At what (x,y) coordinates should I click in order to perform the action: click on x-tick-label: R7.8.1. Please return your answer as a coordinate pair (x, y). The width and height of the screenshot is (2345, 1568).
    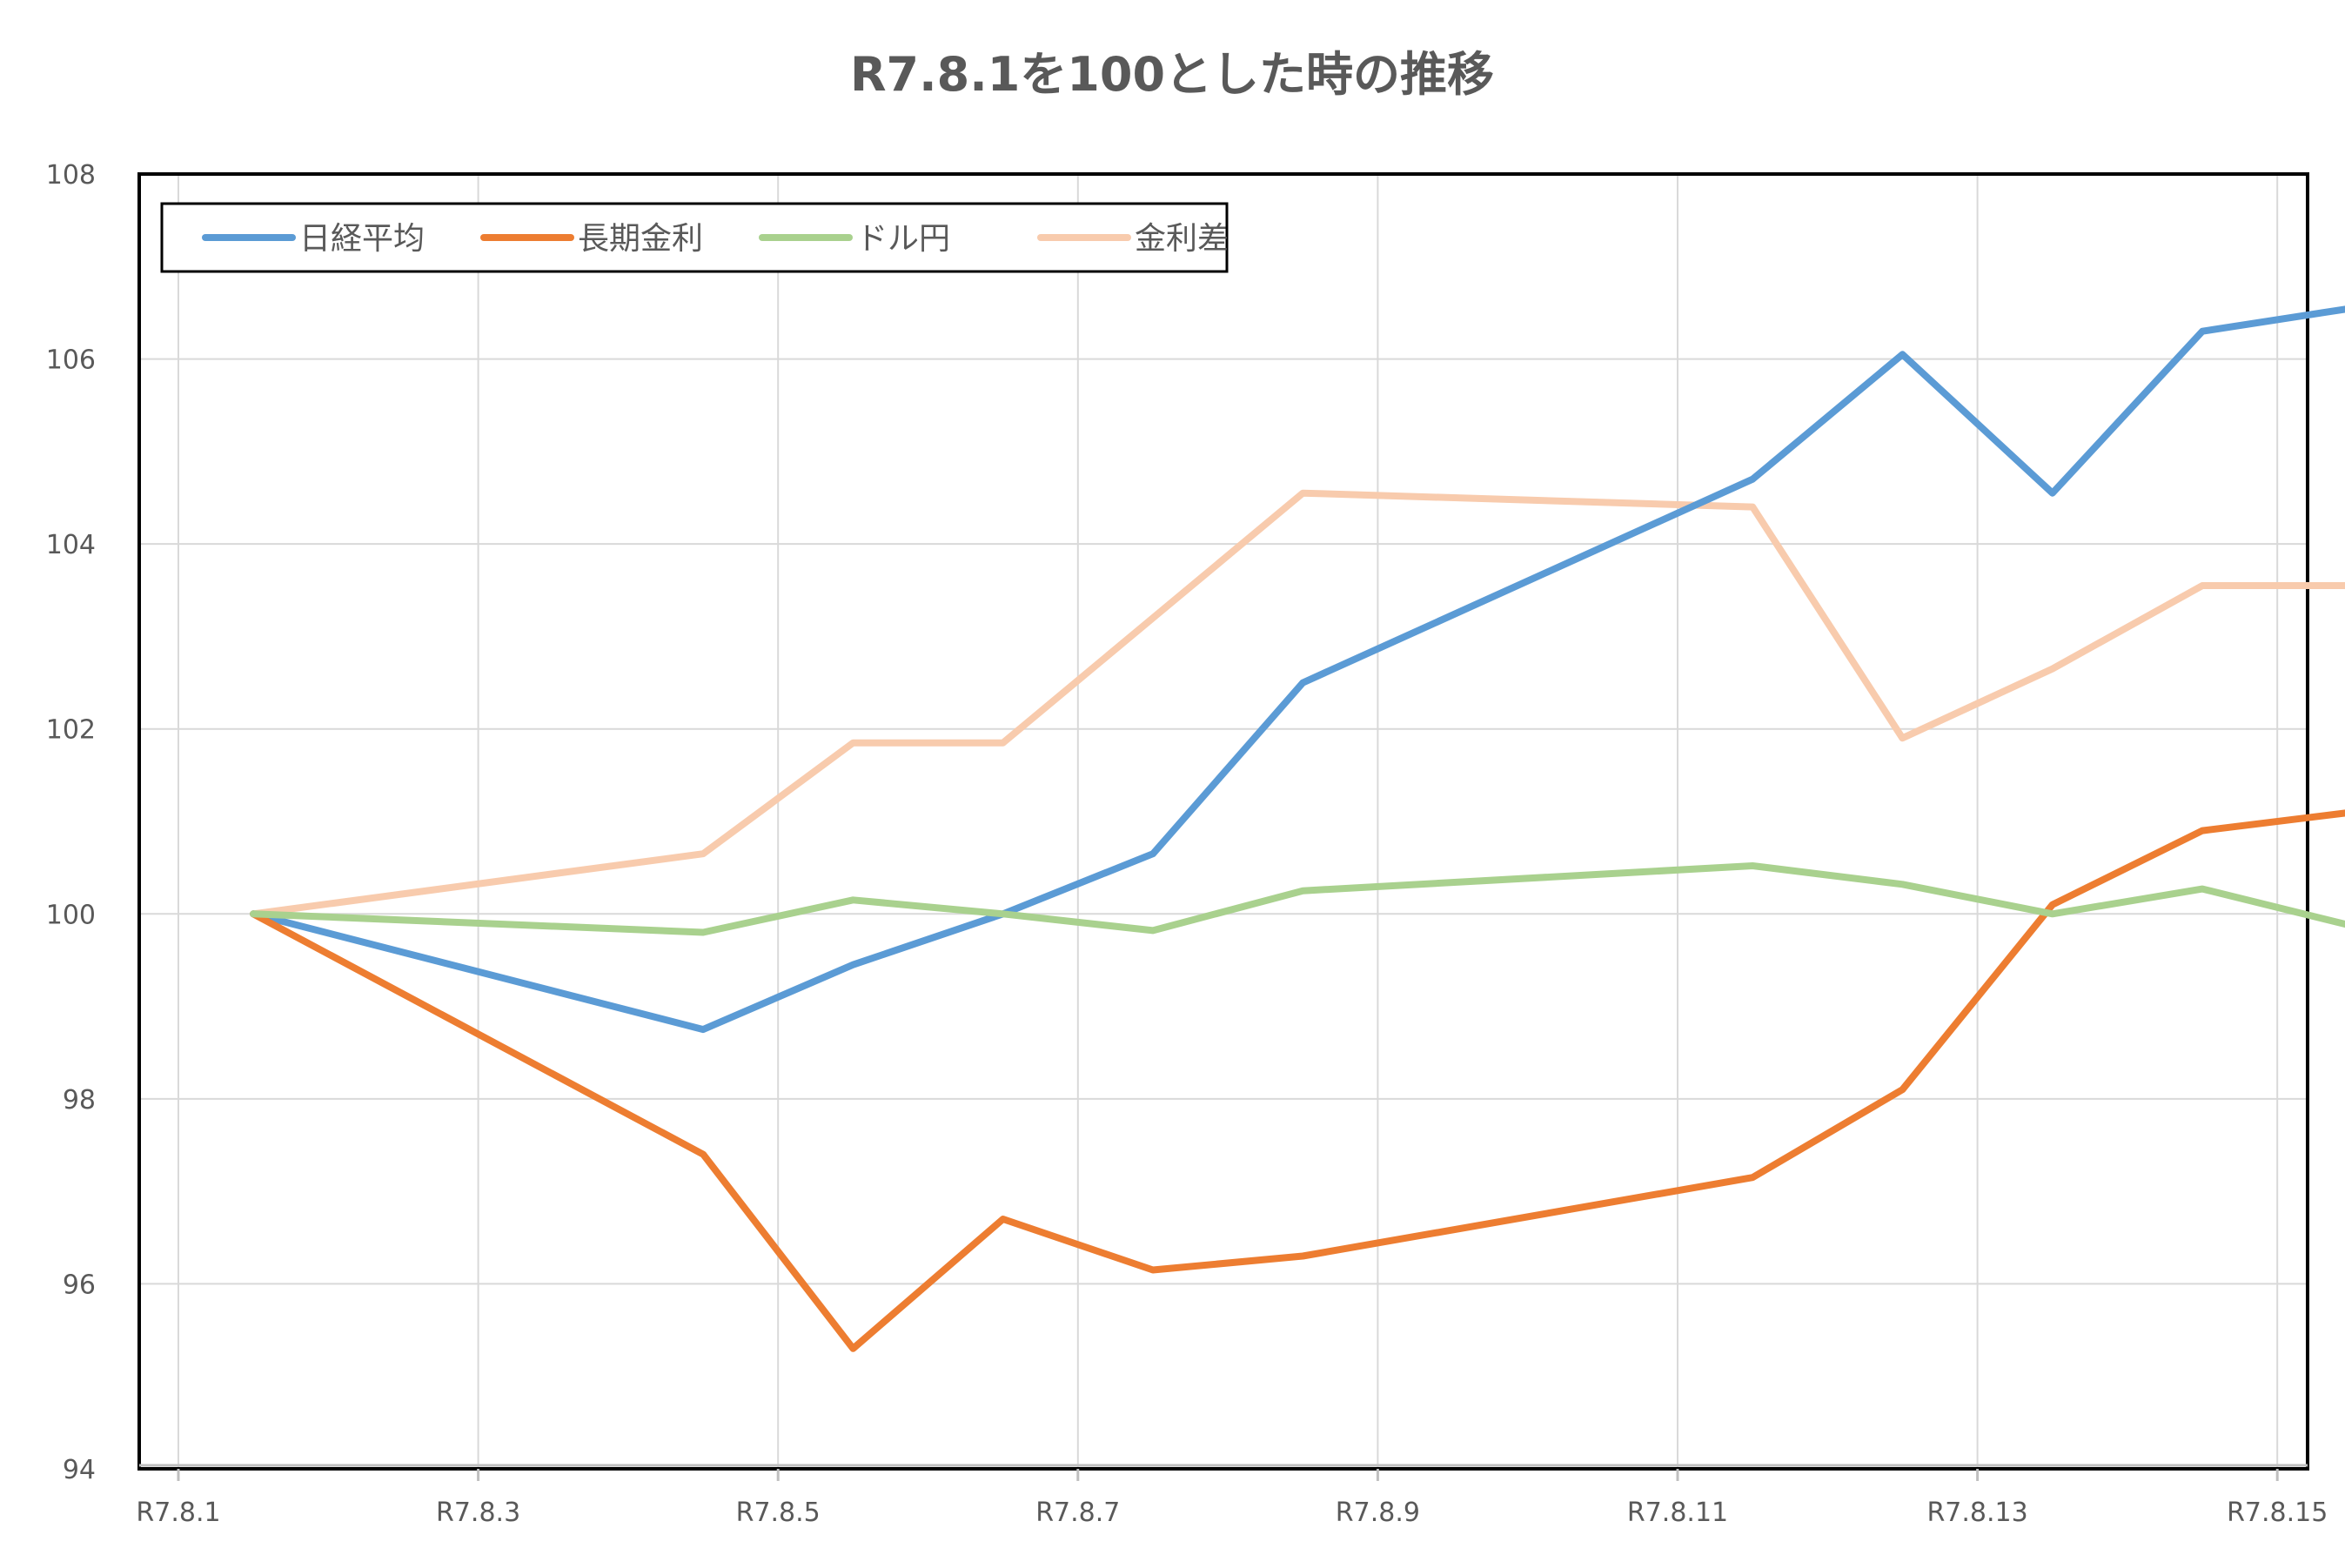
    Looking at the image, I should click on (178, 1513).